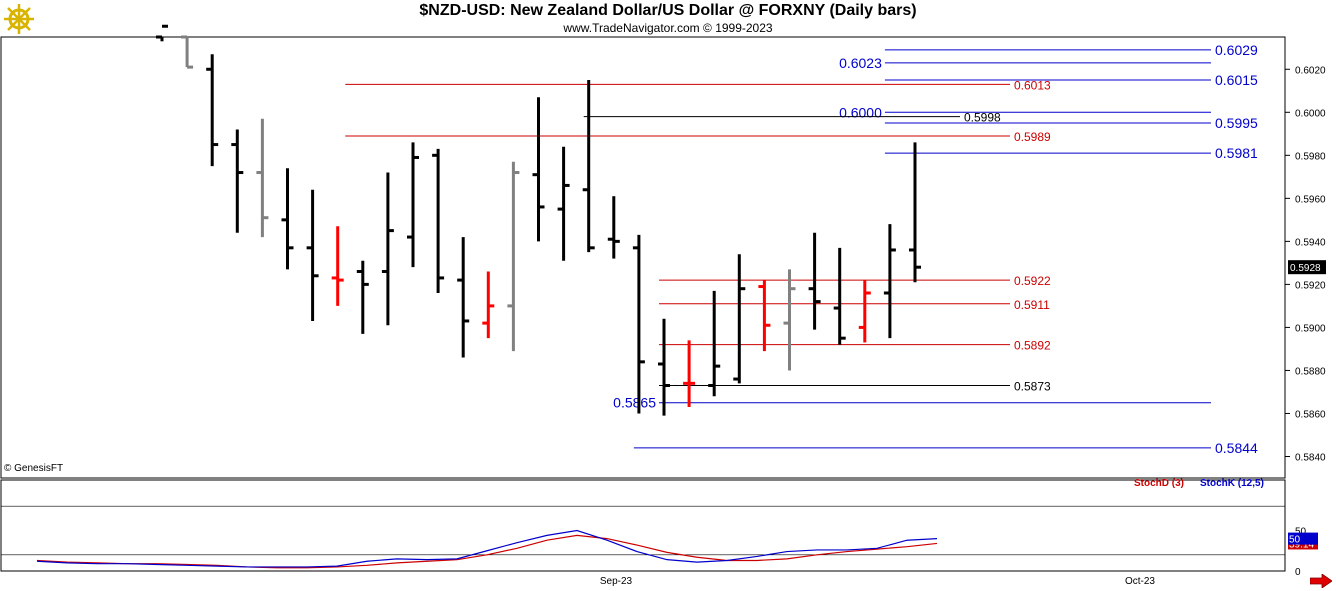 The image size is (1336, 591). What do you see at coordinates (1032, 305) in the screenshot?
I see `level-label: 0.5911` at bounding box center [1032, 305].